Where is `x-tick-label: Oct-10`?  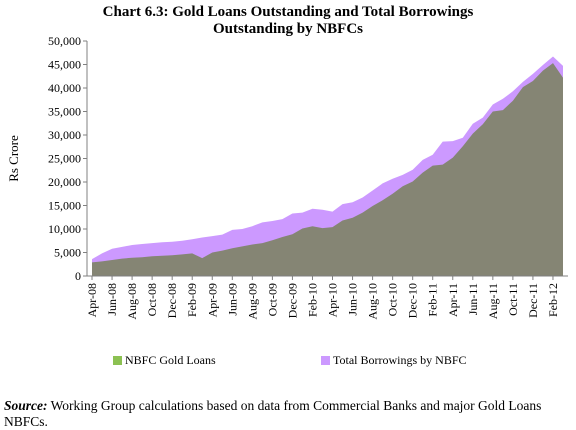 x-tick-label: Oct-10 is located at coordinates (393, 299).